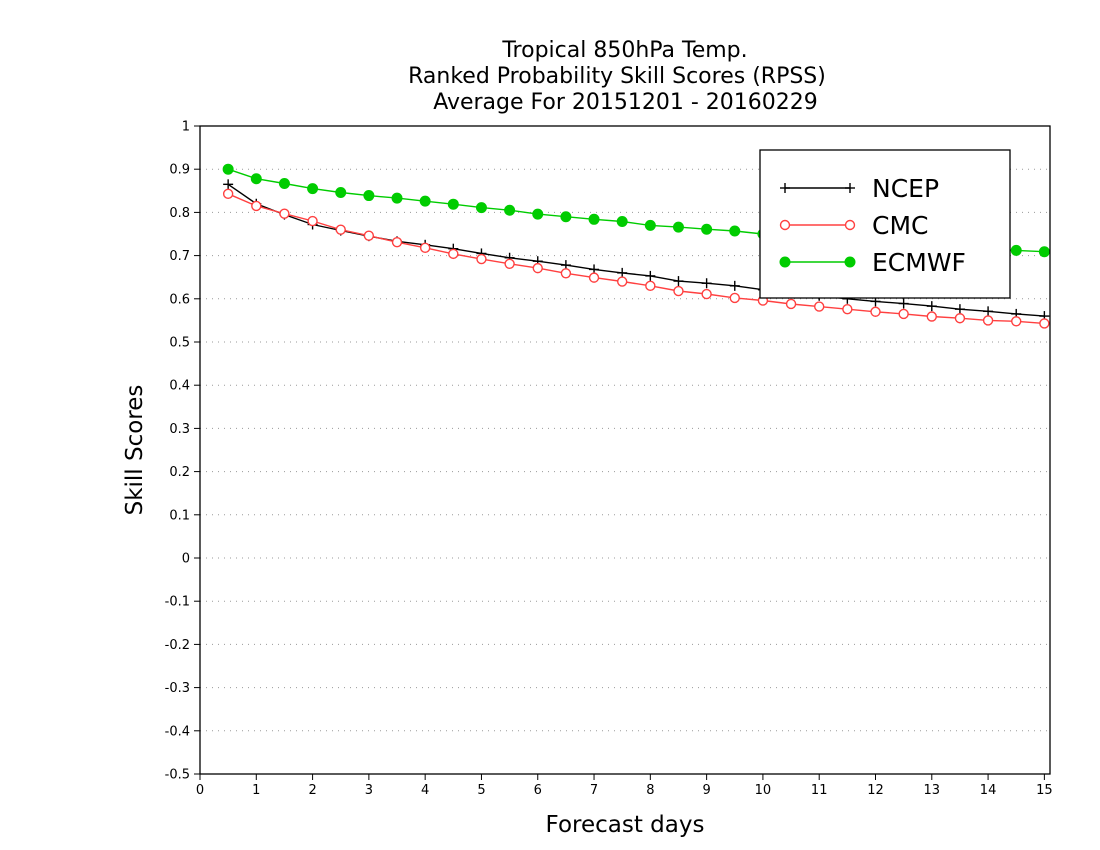 This screenshot has width=1100, height=850. What do you see at coordinates (538, 790) in the screenshot?
I see `x-tick-label: 6` at bounding box center [538, 790].